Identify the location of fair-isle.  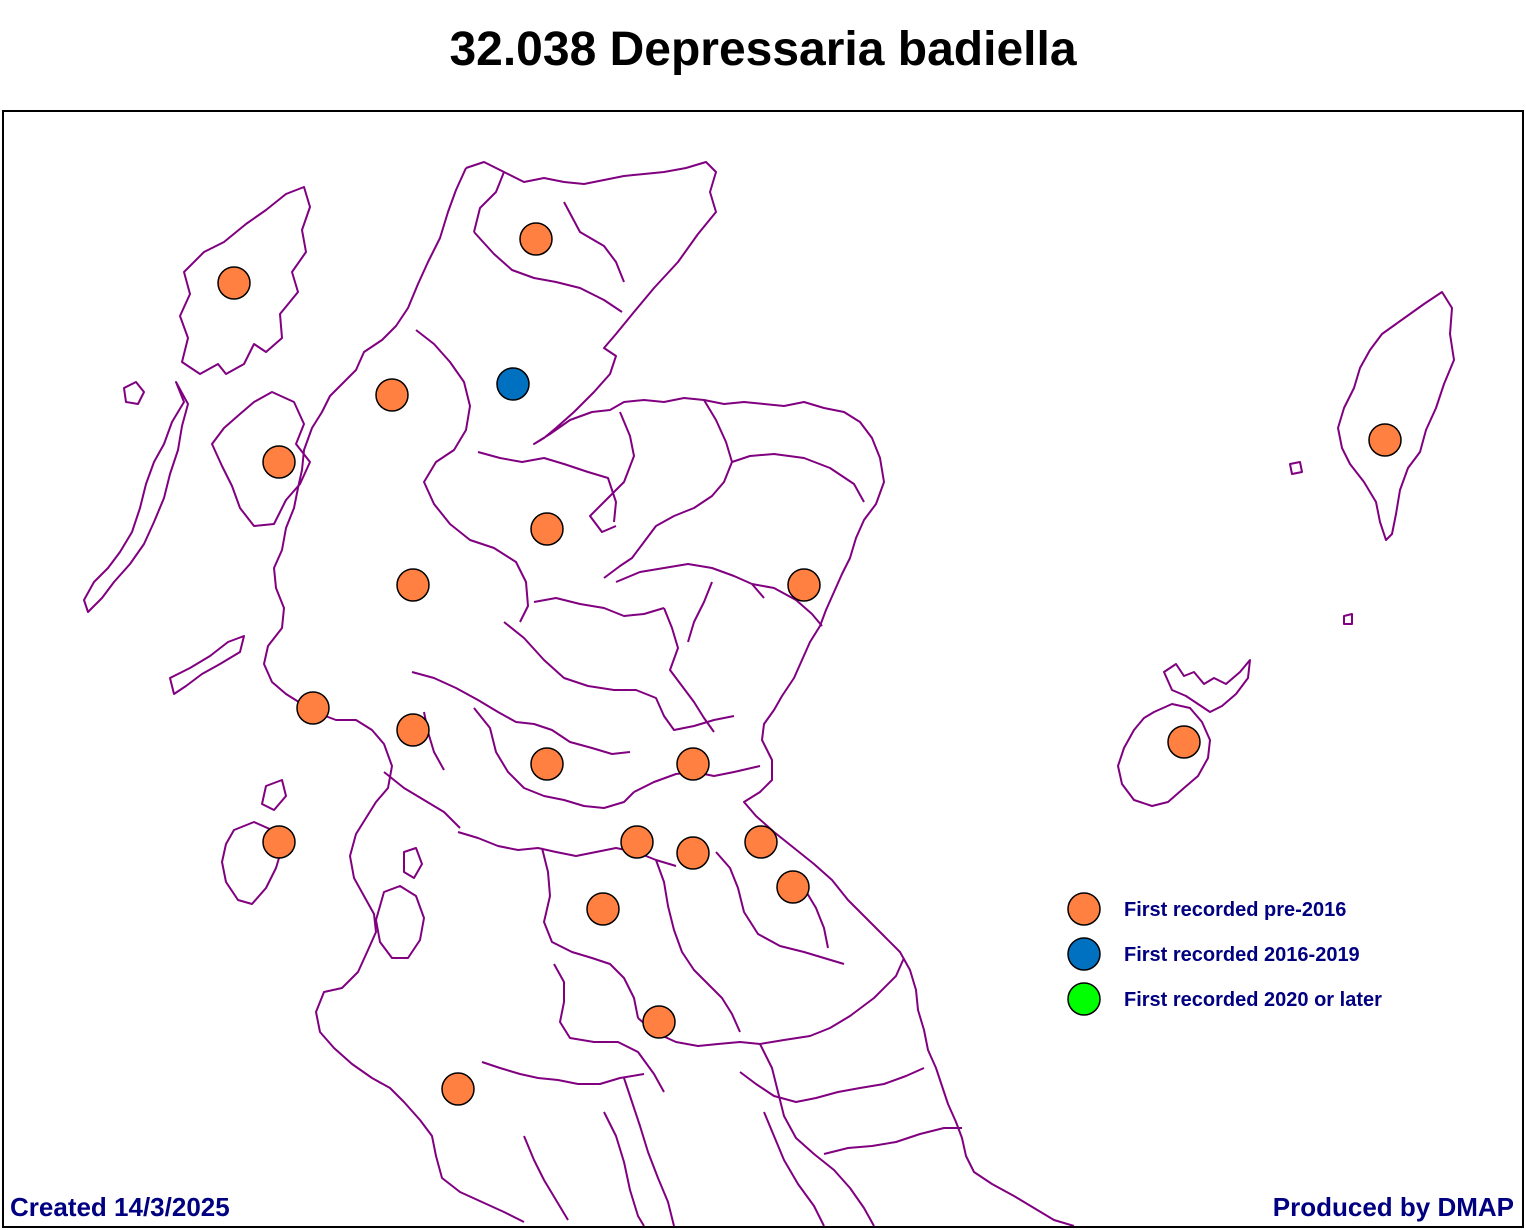
(1296, 468).